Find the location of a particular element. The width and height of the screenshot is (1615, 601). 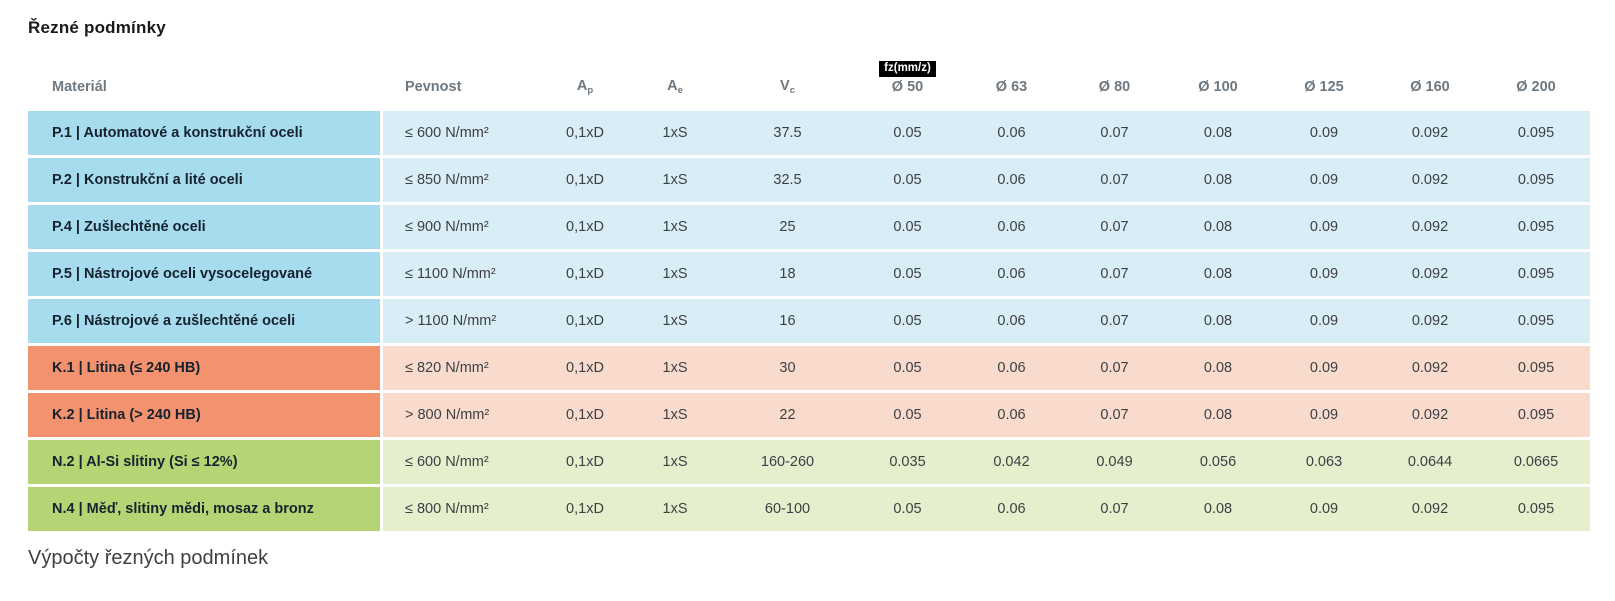

pevnost-cell: ≤ 820 N/mm² is located at coordinates (461, 368).